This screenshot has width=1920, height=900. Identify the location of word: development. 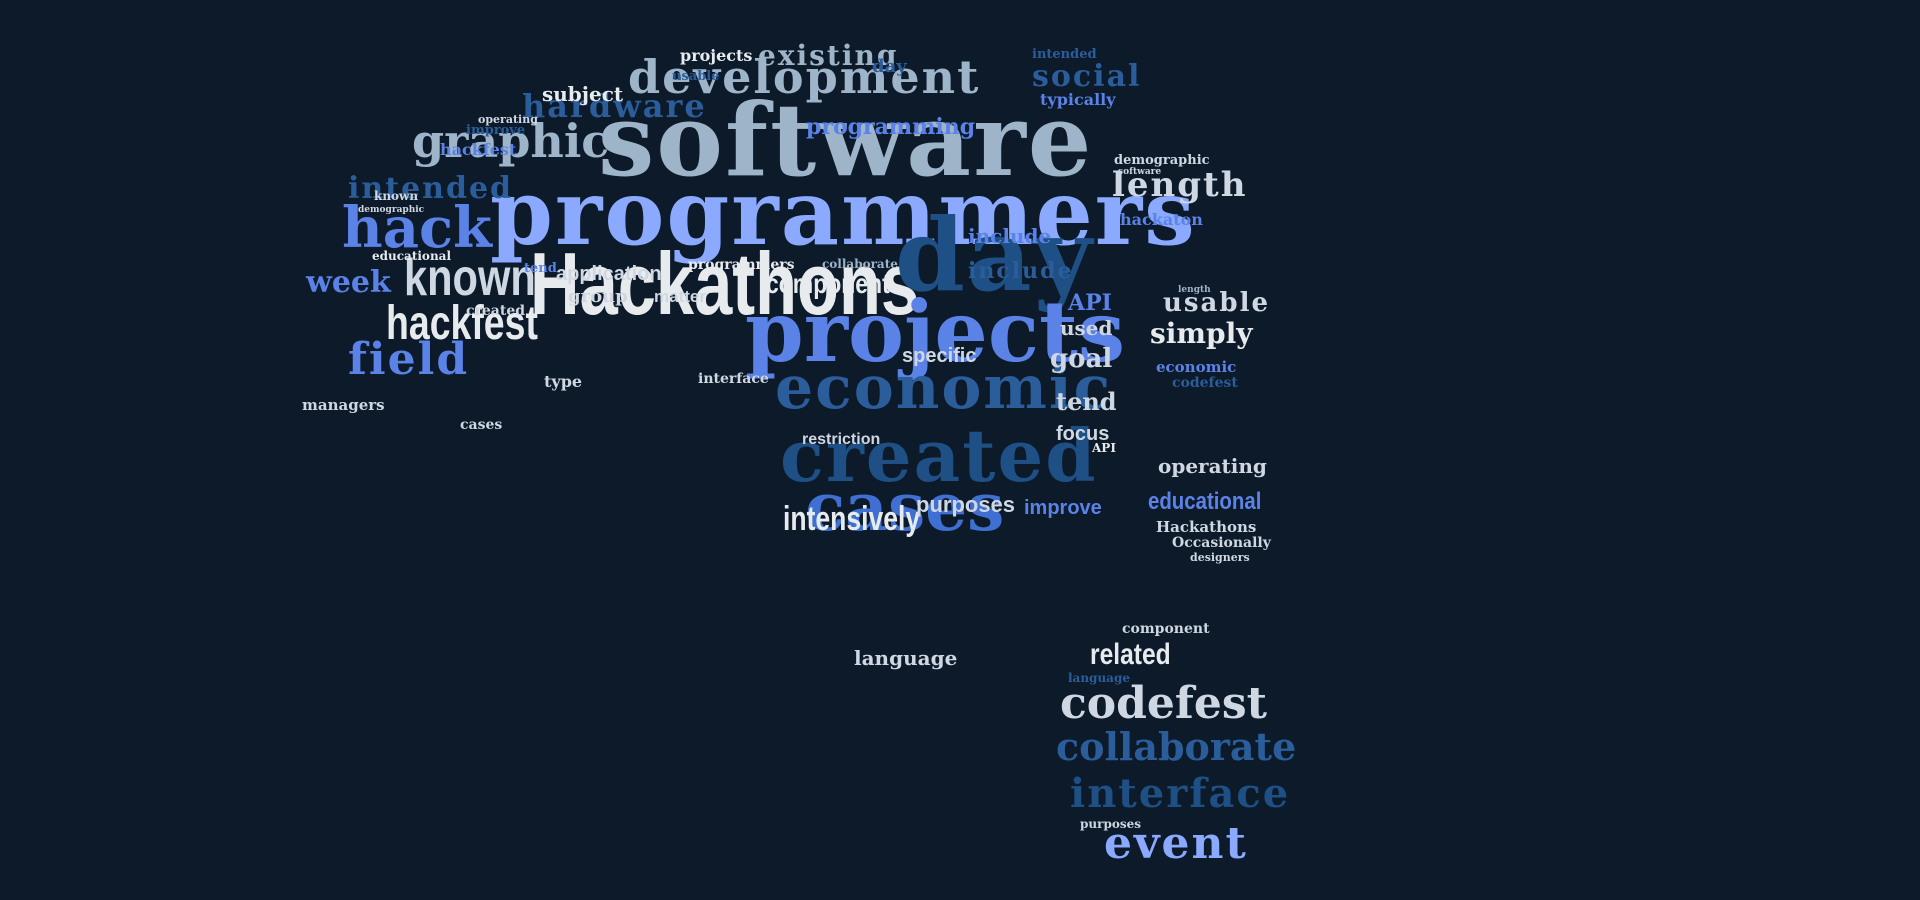
(804, 77).